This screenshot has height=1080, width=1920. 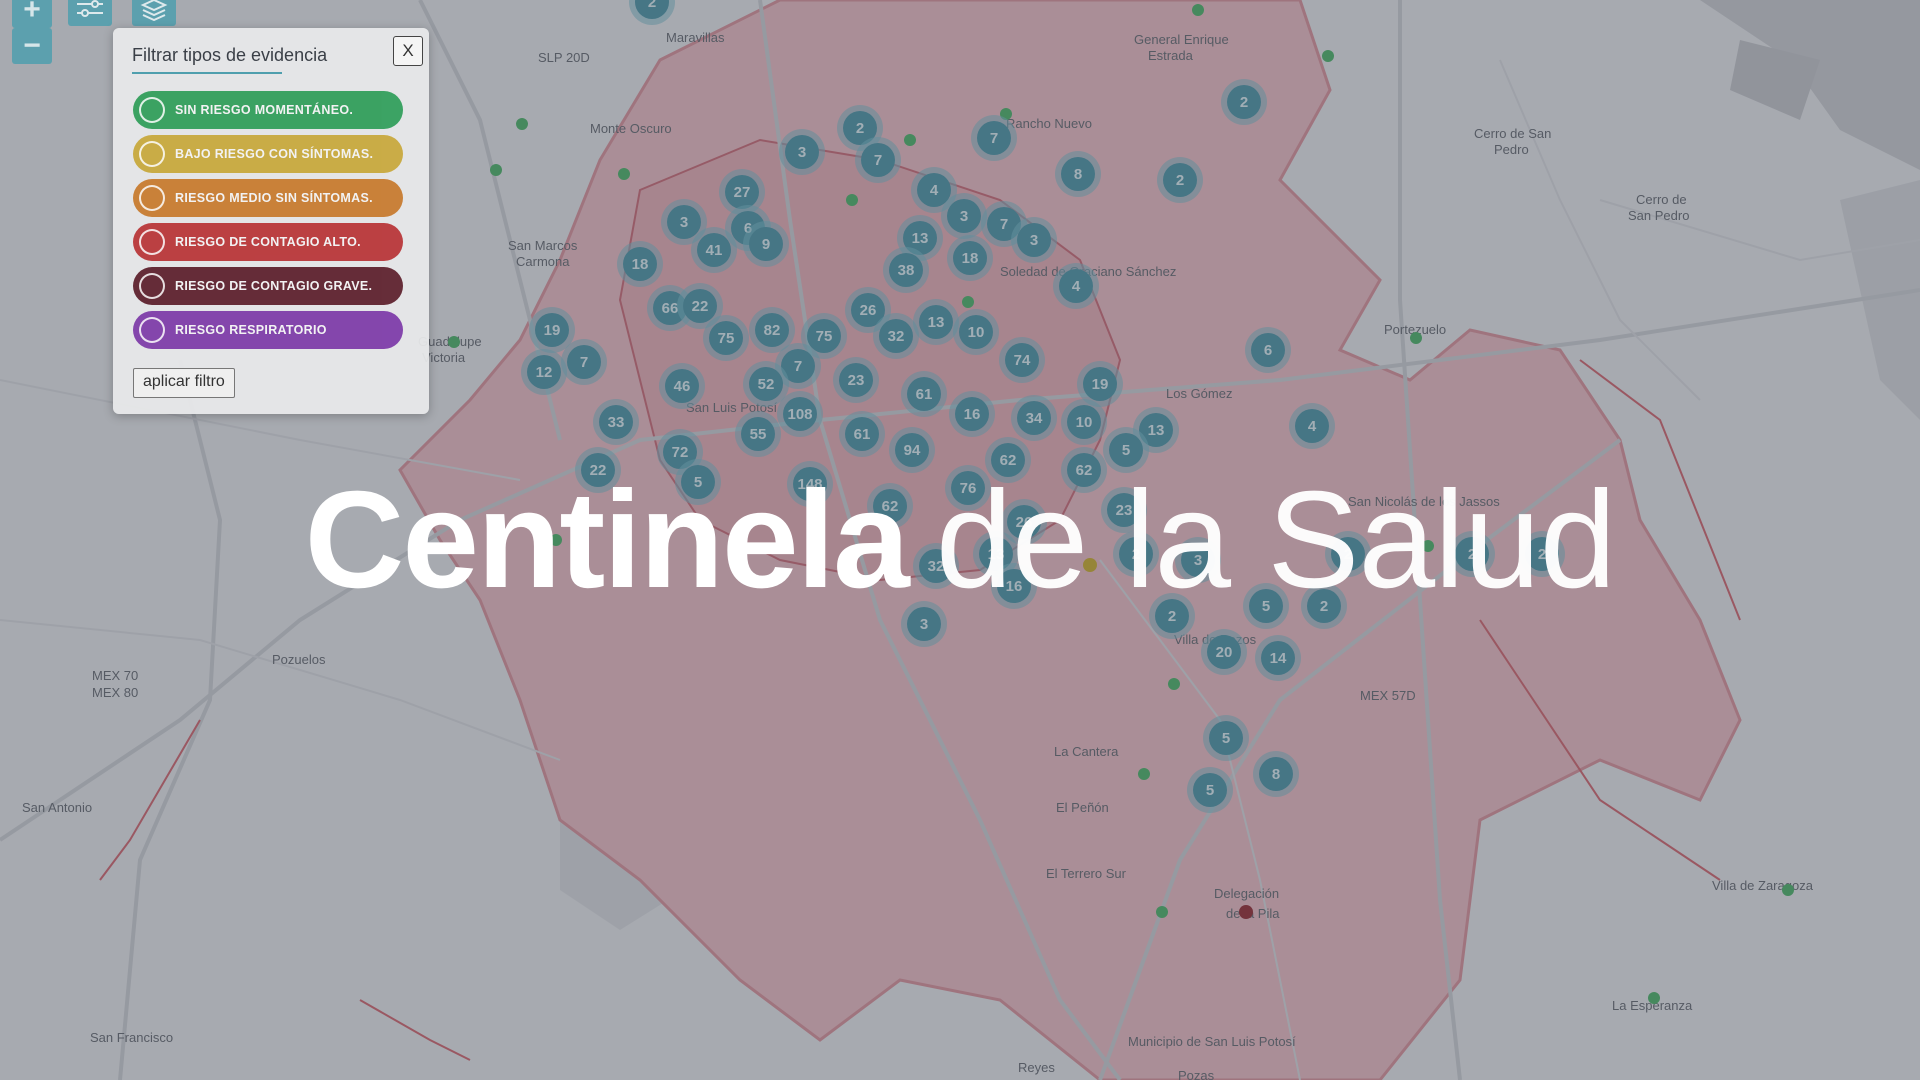 I want to click on cluster-marker: 148, so click(x=810, y=484).